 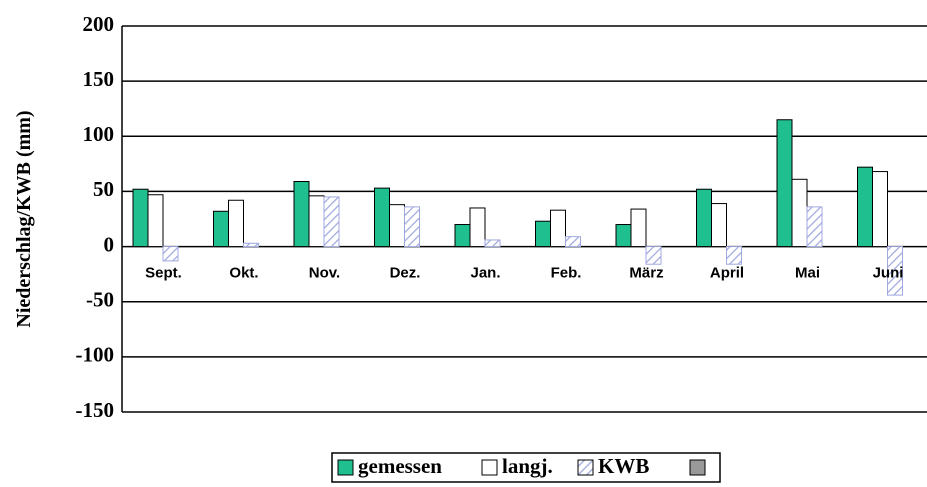 I want to click on x-tick-label: Sept., so click(x=163, y=273).